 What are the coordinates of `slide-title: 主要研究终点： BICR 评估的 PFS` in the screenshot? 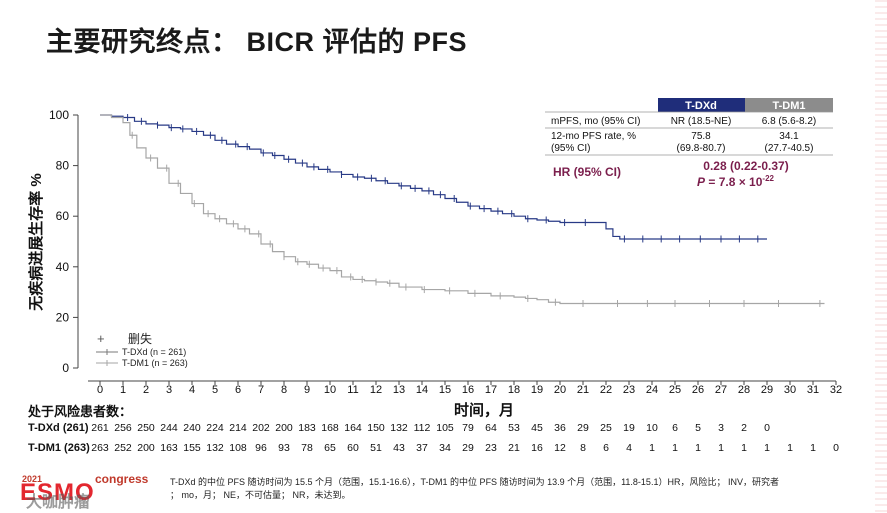 It's located at (257, 42).